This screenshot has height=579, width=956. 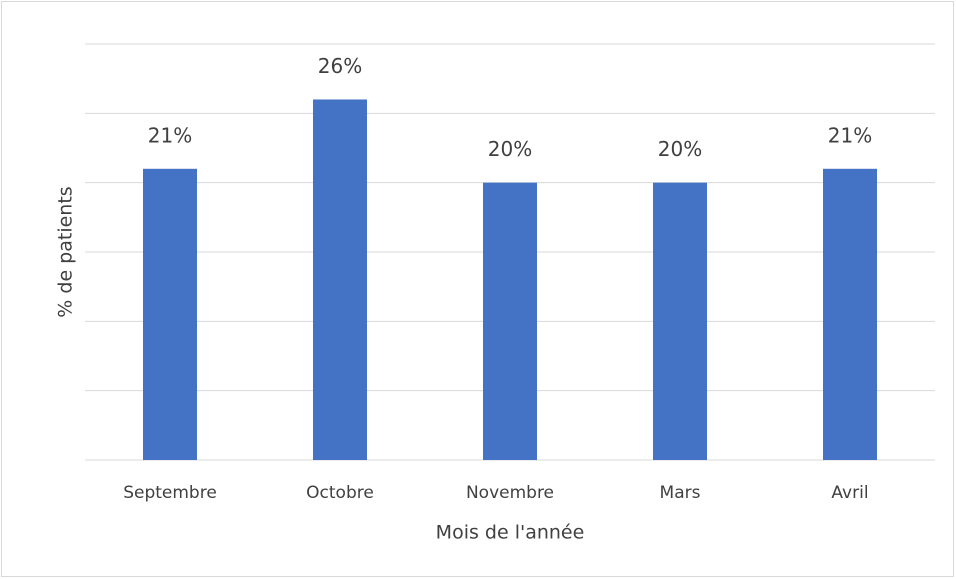 I want to click on x-tick-label: Octobre, so click(x=340, y=493).